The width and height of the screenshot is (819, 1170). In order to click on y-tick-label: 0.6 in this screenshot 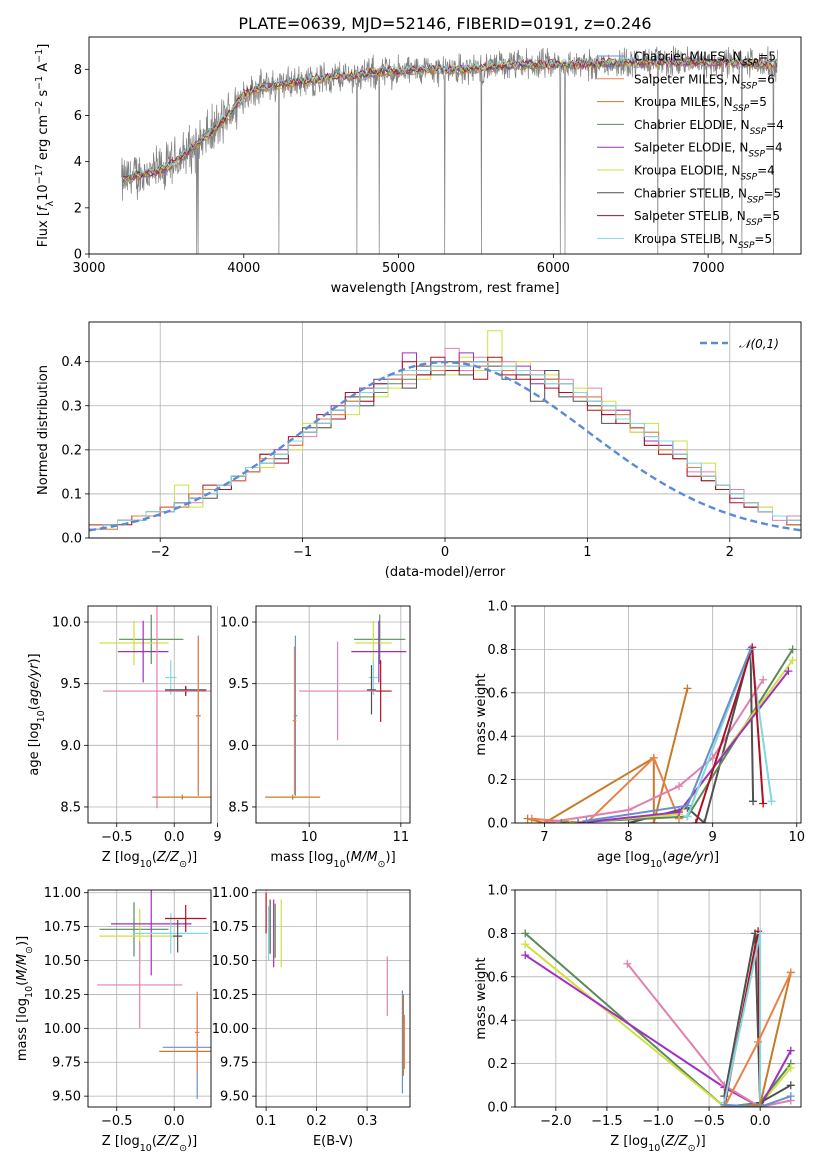, I will do `click(497, 693)`.